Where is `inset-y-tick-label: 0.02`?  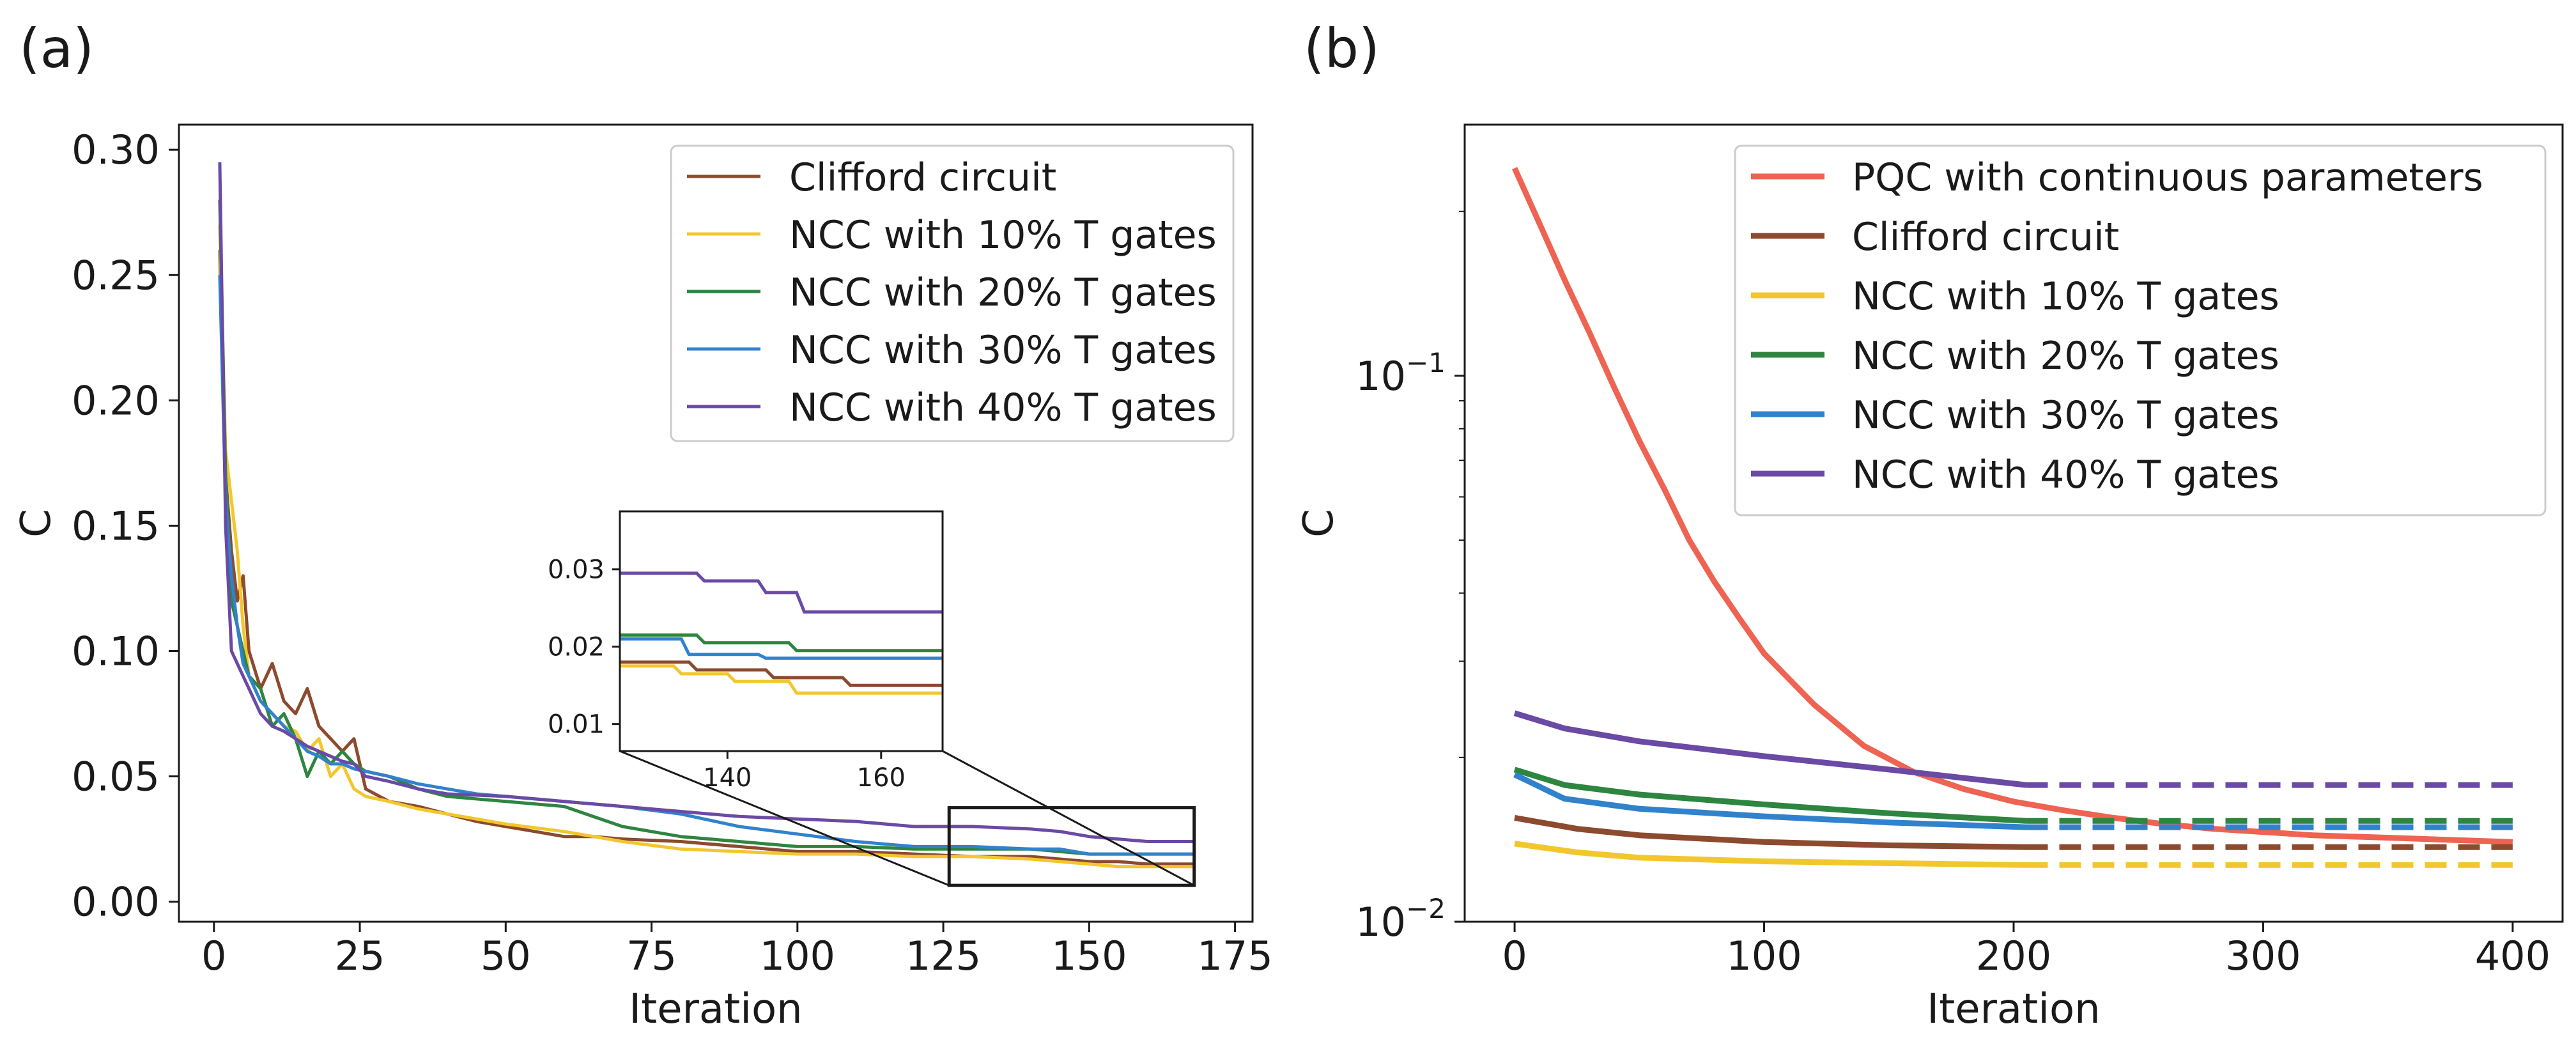 inset-y-tick-label: 0.02 is located at coordinates (576, 647).